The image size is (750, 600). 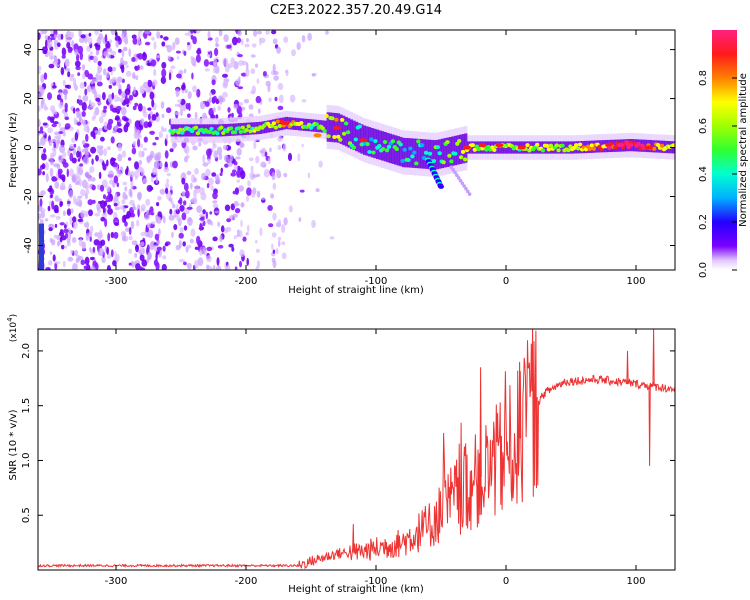 I want to click on y-tick-label: 0, so click(x=28, y=147).